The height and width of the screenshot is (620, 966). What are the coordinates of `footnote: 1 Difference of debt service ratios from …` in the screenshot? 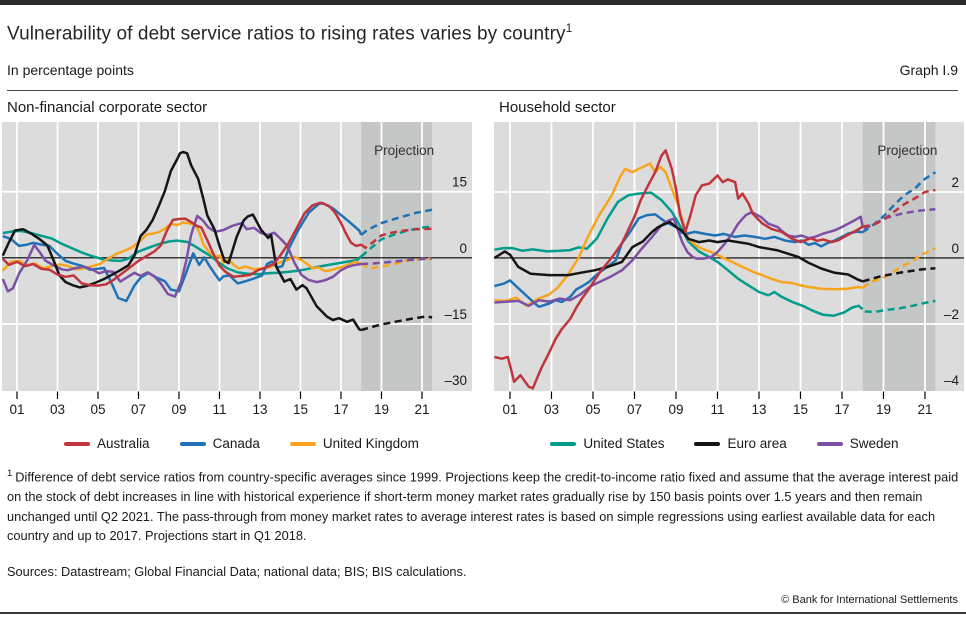 It's located at (483, 504).